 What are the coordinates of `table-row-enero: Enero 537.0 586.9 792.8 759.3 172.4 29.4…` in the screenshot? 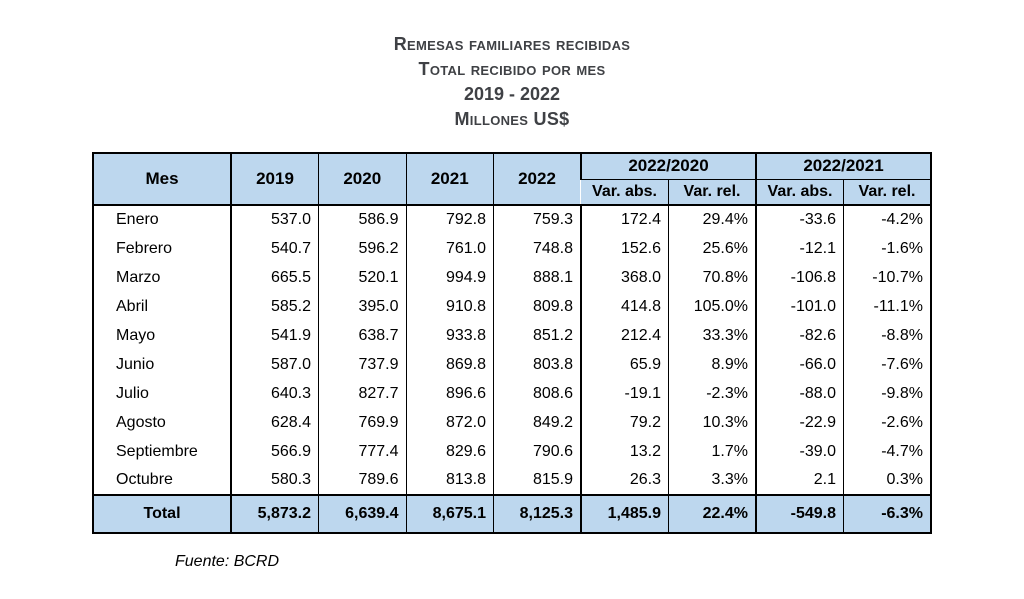 It's located at (512, 219).